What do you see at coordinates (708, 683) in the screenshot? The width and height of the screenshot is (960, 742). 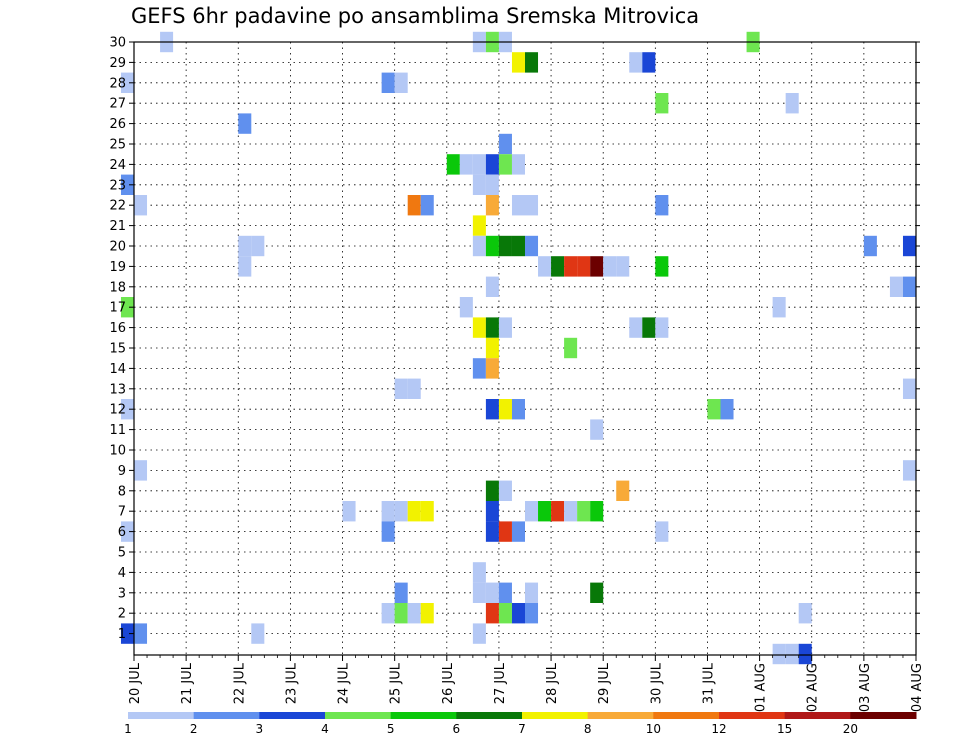 I see `x-tick-label: 31 JUL` at bounding box center [708, 683].